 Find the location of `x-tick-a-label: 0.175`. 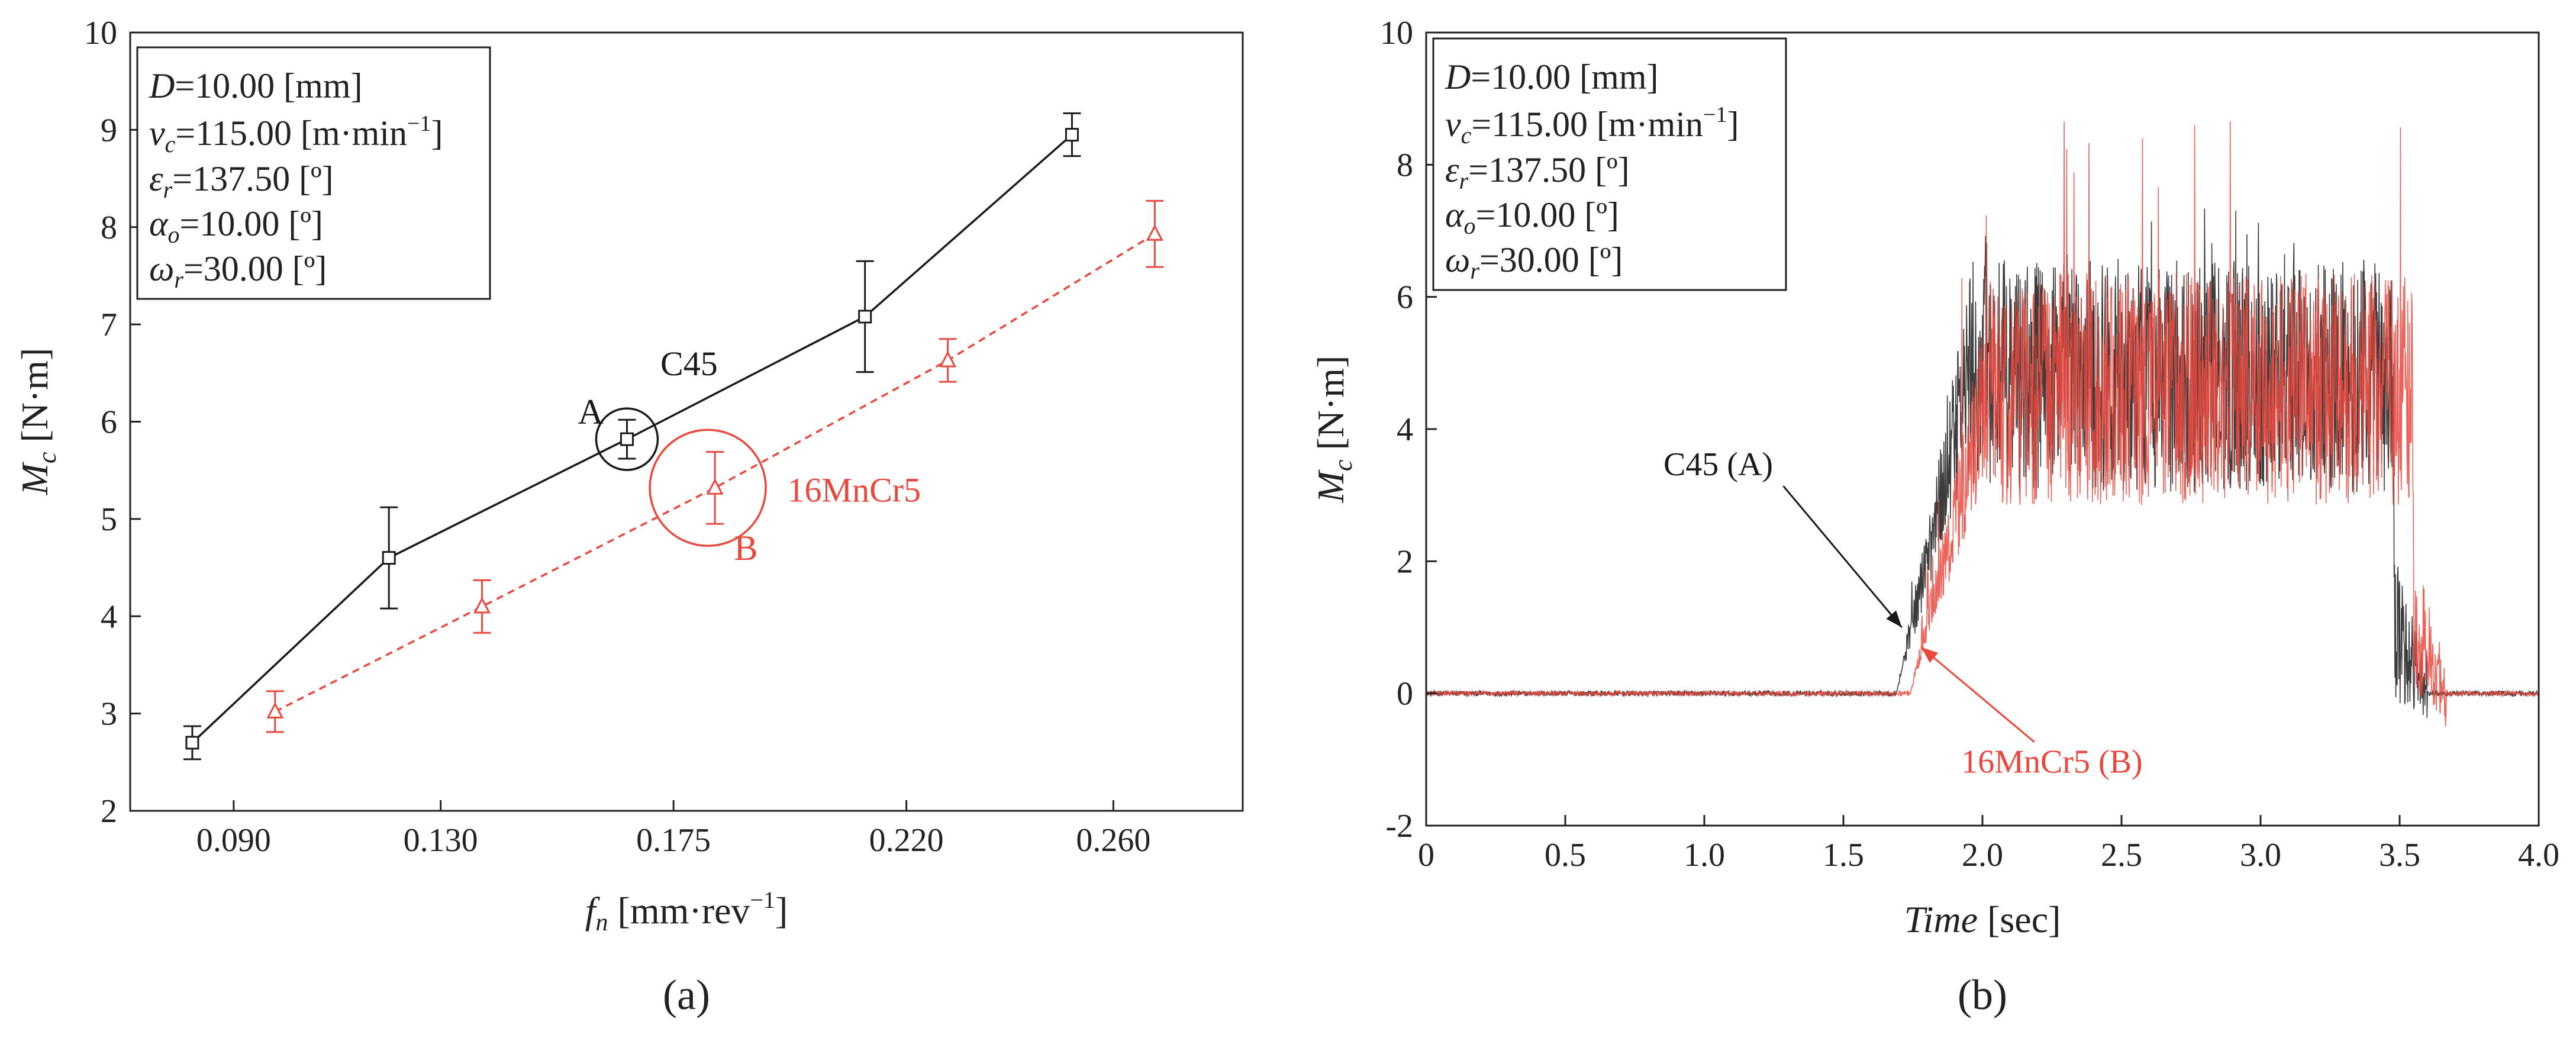

x-tick-a-label: 0.175 is located at coordinates (673, 841).